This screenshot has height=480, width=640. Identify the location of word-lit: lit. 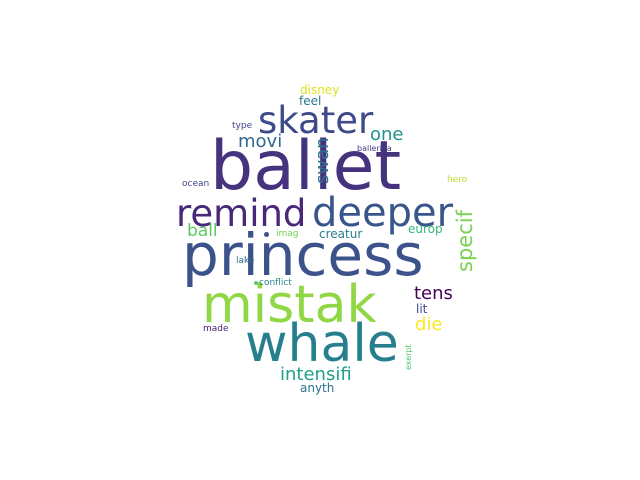
(422, 309).